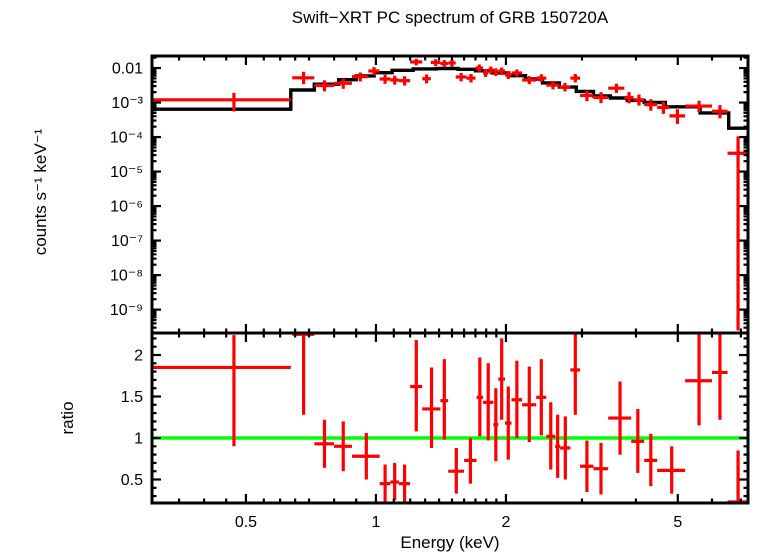 This screenshot has height=556, width=758. What do you see at coordinates (246, 522) in the screenshot?
I see `x-tick-label: 0.5` at bounding box center [246, 522].